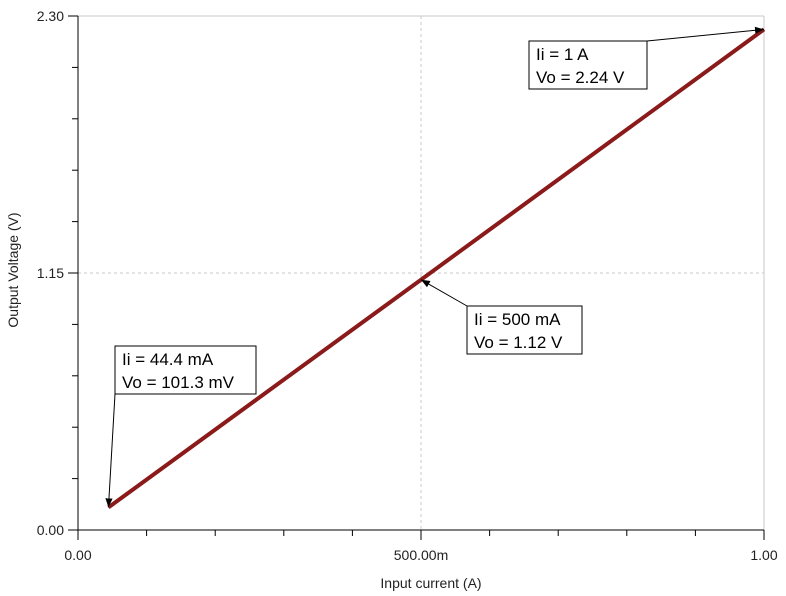 The width and height of the screenshot is (786, 596). What do you see at coordinates (763, 555) in the screenshot?
I see `x-tick-label: 1.00` at bounding box center [763, 555].